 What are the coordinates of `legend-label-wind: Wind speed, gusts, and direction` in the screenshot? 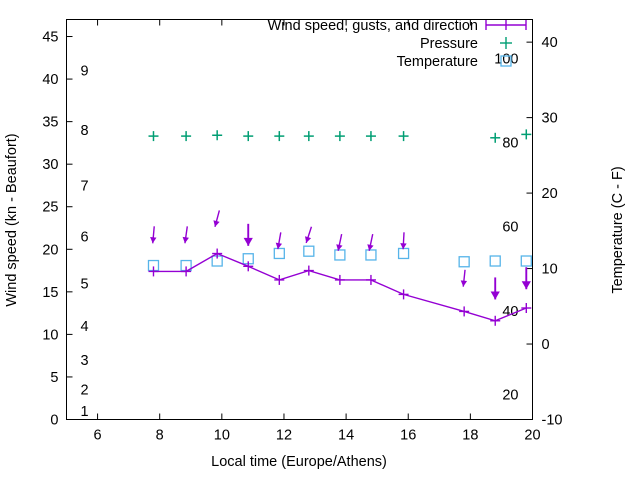 It's located at (373, 26).